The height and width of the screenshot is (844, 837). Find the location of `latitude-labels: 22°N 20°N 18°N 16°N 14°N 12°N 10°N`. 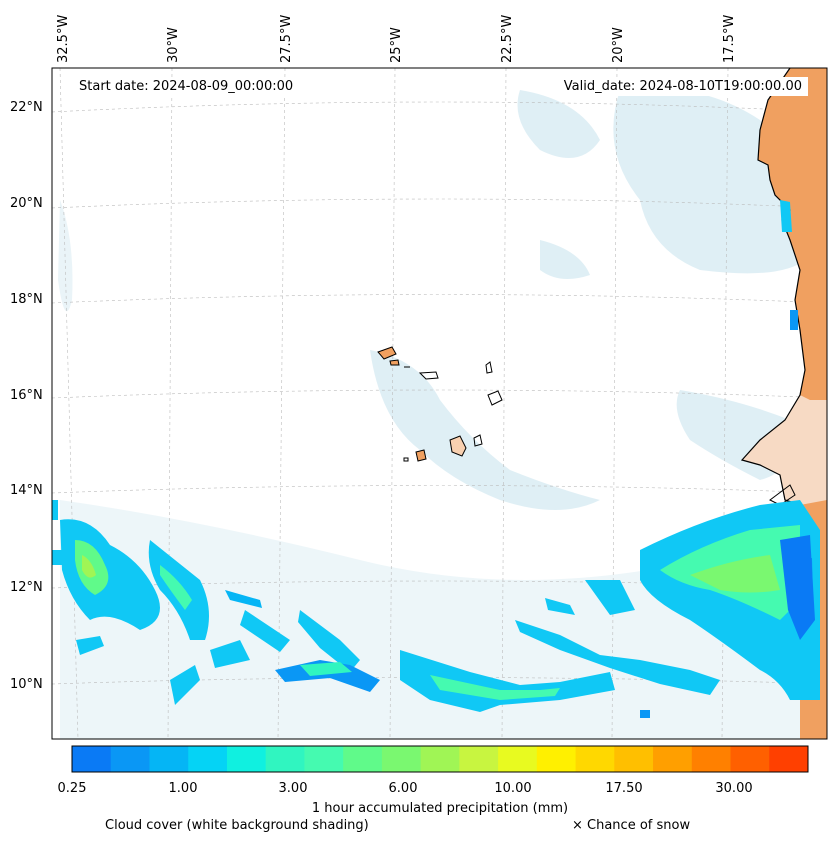

latitude-labels: 22°N 20°N 18°N 16°N 14°N 12°N 10°N is located at coordinates (26, 396).